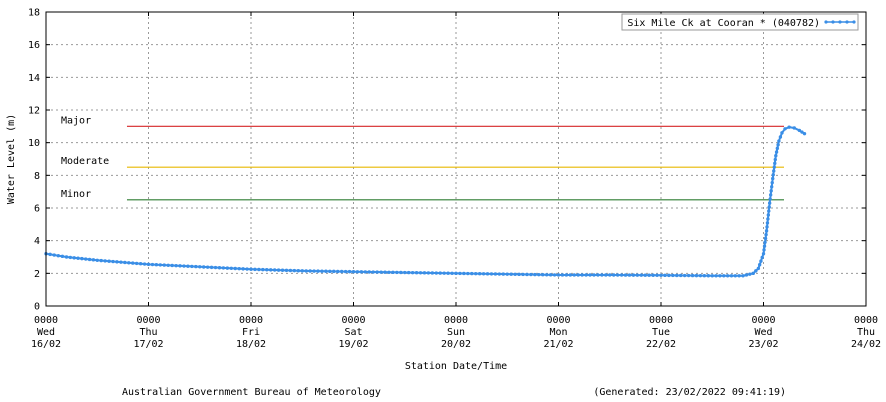  Describe the element at coordinates (46, 344) in the screenshot. I see `x-tick-label: 16/02` at that location.